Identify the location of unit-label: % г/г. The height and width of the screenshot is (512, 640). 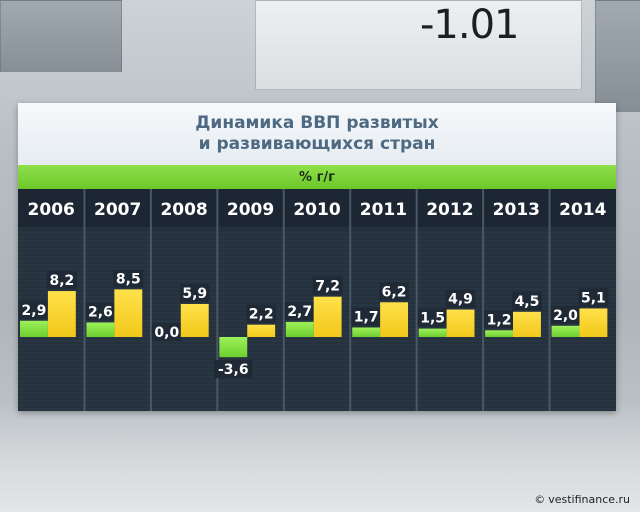
(317, 177).